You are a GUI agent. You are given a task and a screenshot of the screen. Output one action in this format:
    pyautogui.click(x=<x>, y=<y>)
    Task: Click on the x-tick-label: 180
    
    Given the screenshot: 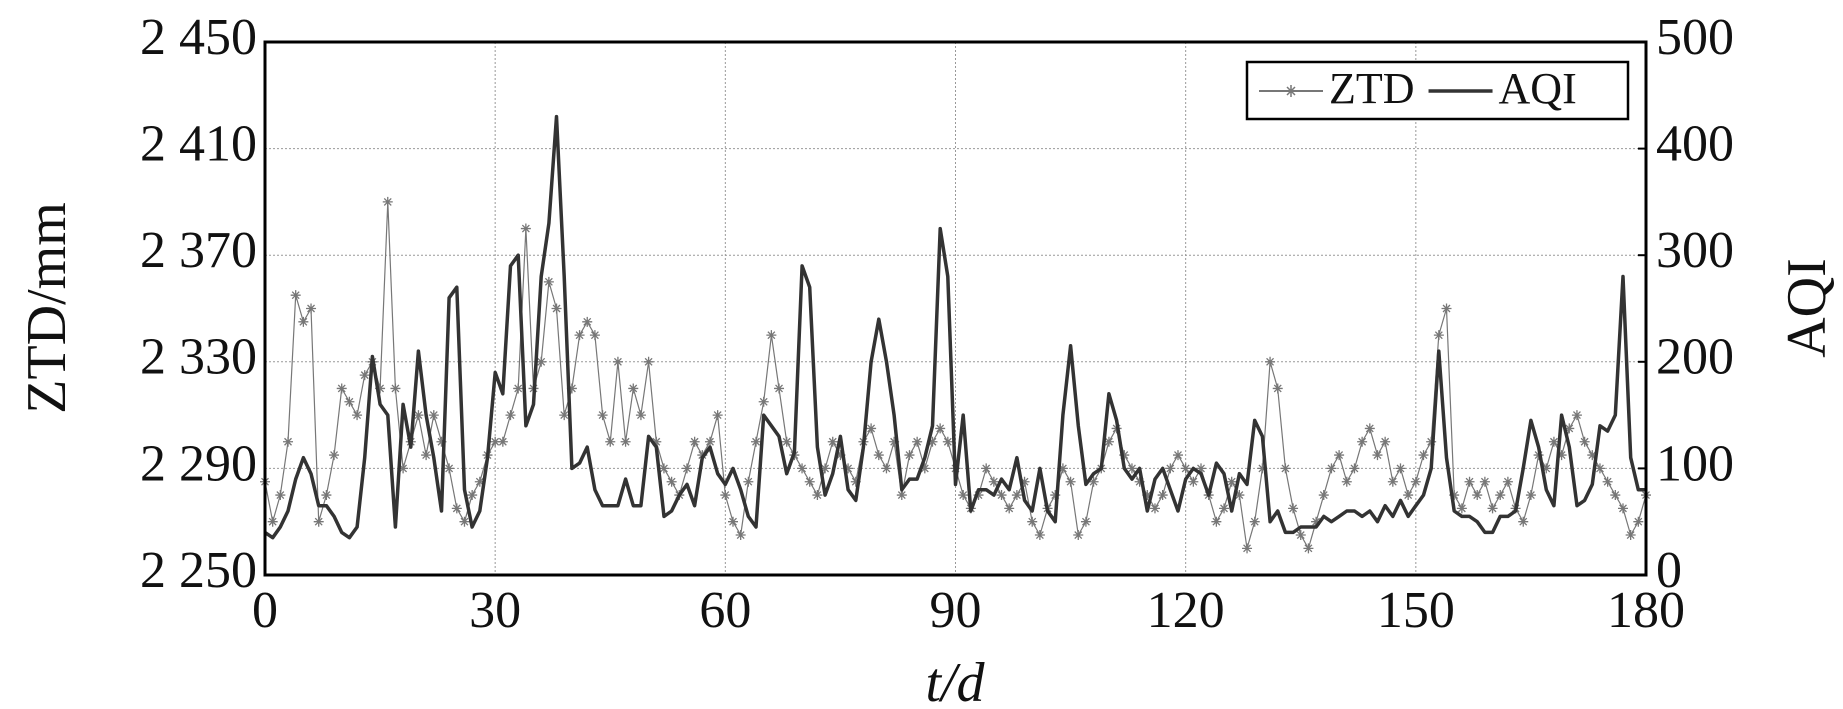 What is the action you would take?
    pyautogui.click(x=1646, y=610)
    